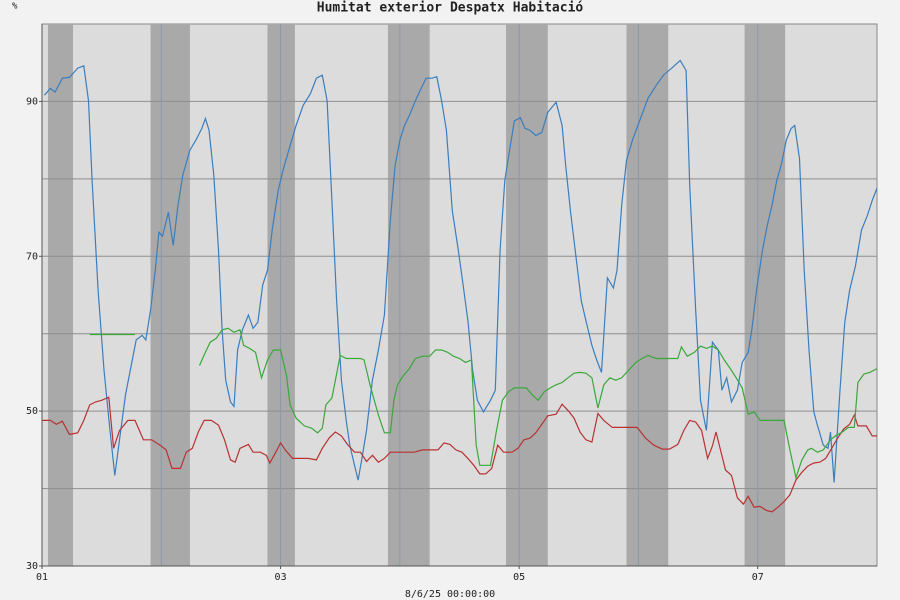 This screenshot has height=600, width=900. What do you see at coordinates (477, 8) in the screenshot?
I see `legend-entry: Despatx` at bounding box center [477, 8].